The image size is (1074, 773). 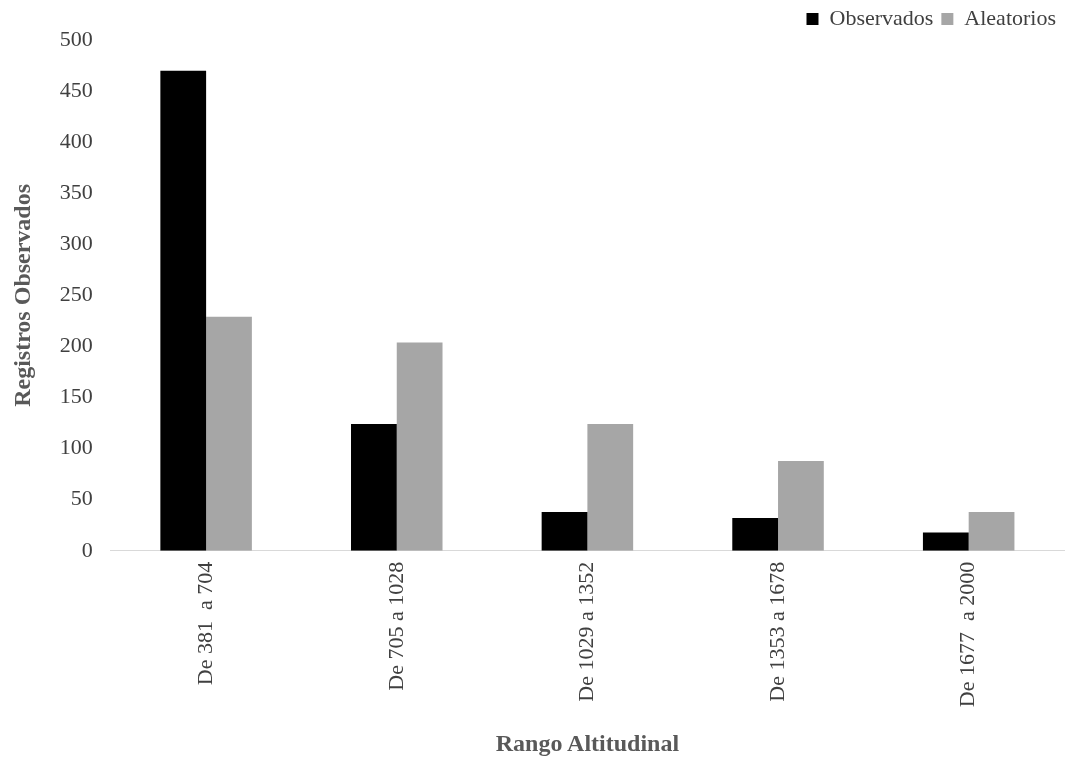 What do you see at coordinates (87, 549) in the screenshot?
I see `y-tick-label: 0` at bounding box center [87, 549].